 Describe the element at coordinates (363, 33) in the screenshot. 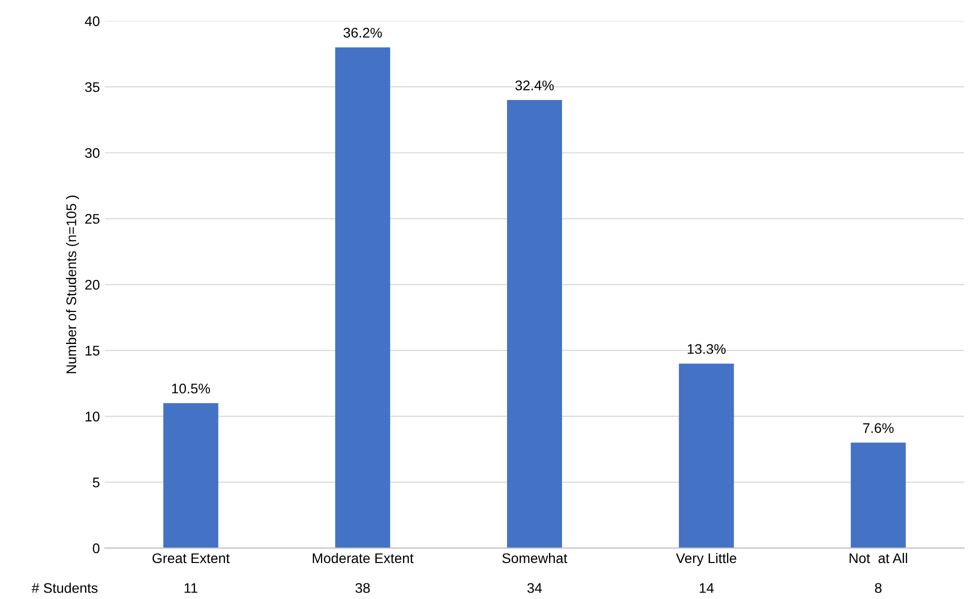

I see `annotation: 36.2%` at that location.